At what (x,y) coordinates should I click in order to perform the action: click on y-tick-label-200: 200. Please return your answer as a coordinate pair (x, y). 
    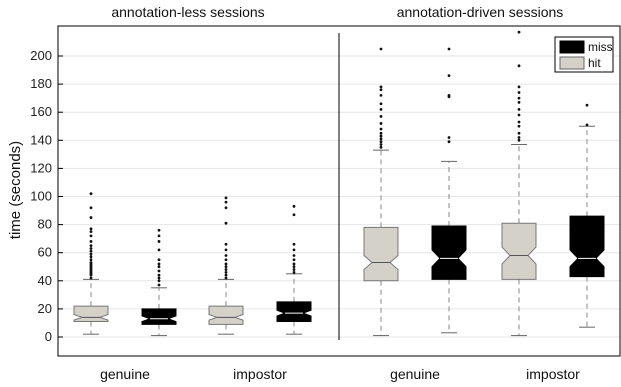
    Looking at the image, I should click on (41, 55).